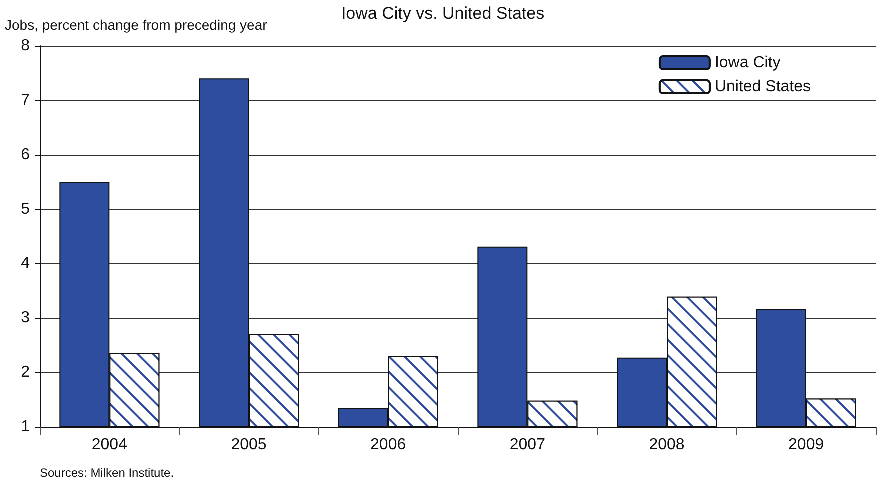 The image size is (886, 481). Describe the element at coordinates (110, 445) in the screenshot. I see `x-tick-label: 2004` at that location.